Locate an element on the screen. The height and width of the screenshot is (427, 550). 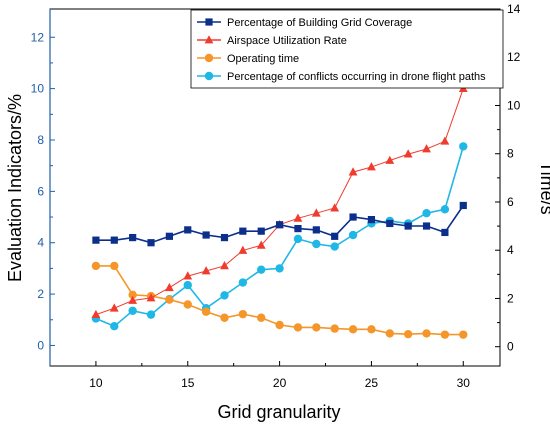
x-axis: 10 15 20 25 30 is located at coordinates (279, 375).